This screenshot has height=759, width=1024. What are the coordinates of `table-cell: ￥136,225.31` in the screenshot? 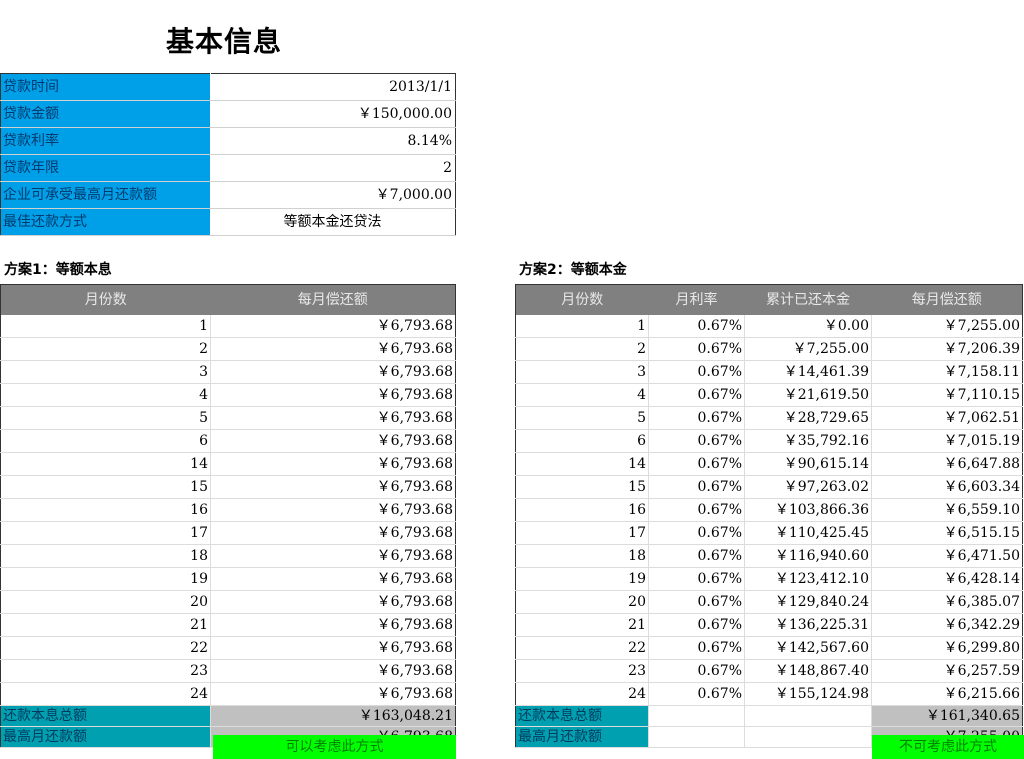 It's located at (808, 625).